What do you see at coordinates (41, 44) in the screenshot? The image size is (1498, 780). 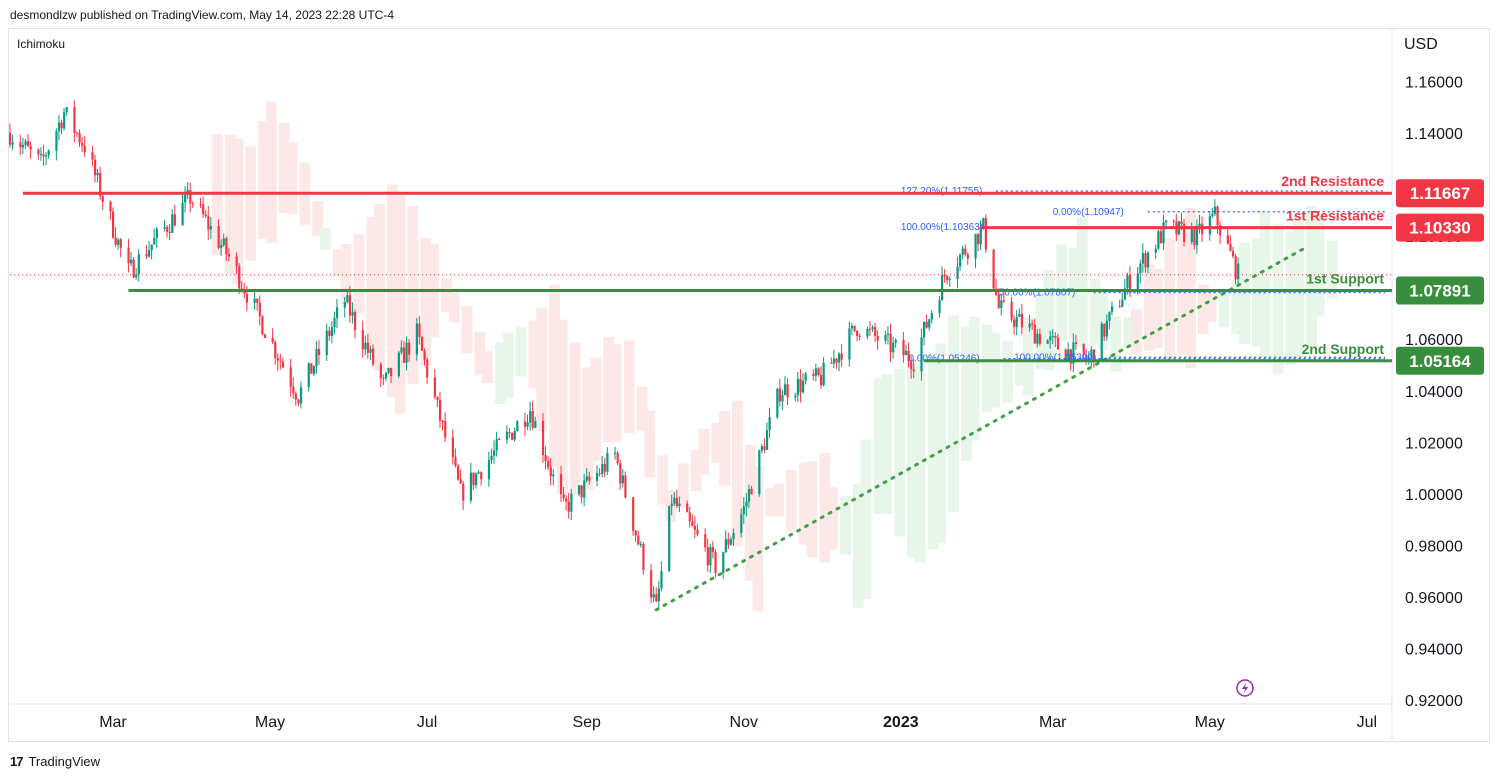 I see `indicator-label: Ichimoku` at bounding box center [41, 44].